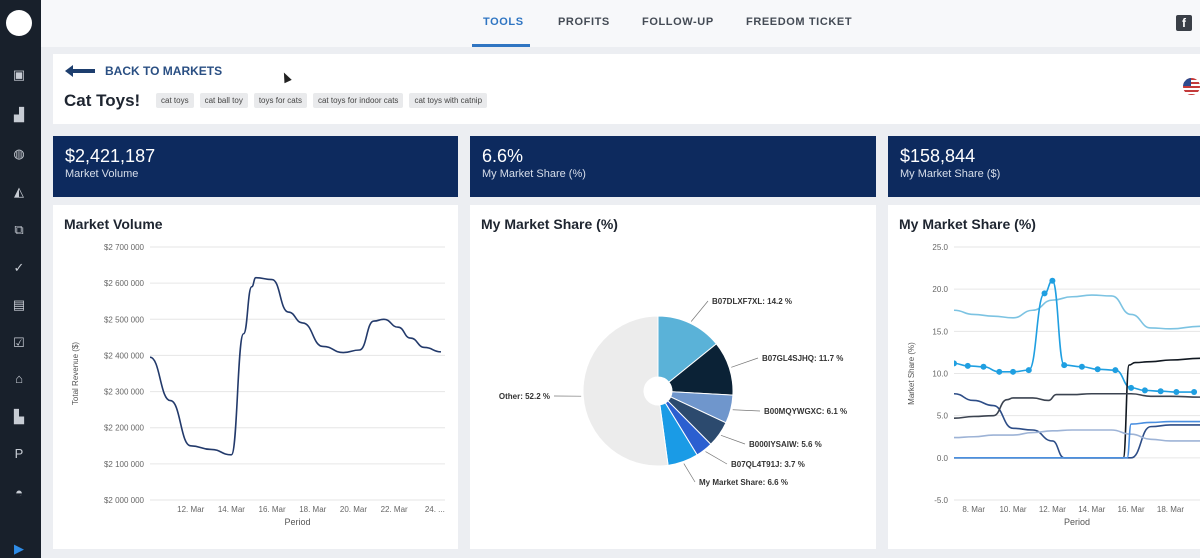 This screenshot has height=558, width=1200. I want to click on tab-freedom-ticket: FREEDOM TICKET, so click(799, 22).